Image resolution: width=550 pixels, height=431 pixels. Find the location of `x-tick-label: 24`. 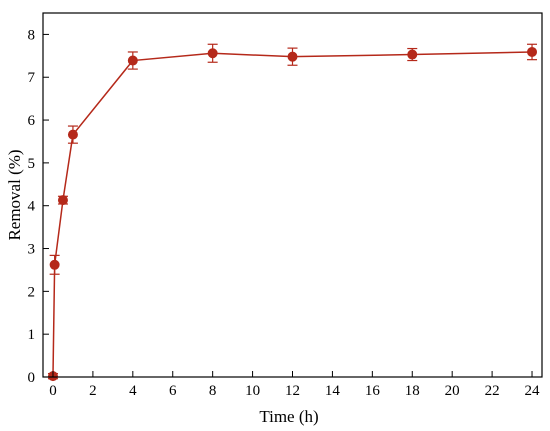

x-tick-label: 24 is located at coordinates (533, 391).